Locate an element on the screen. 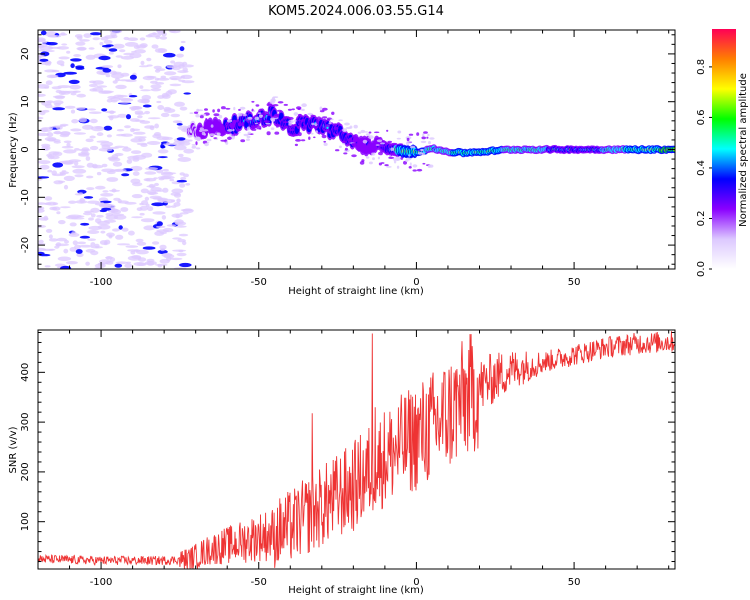 This screenshot has height=600, width=750. y-tick-label: -20 is located at coordinates (25, 245).